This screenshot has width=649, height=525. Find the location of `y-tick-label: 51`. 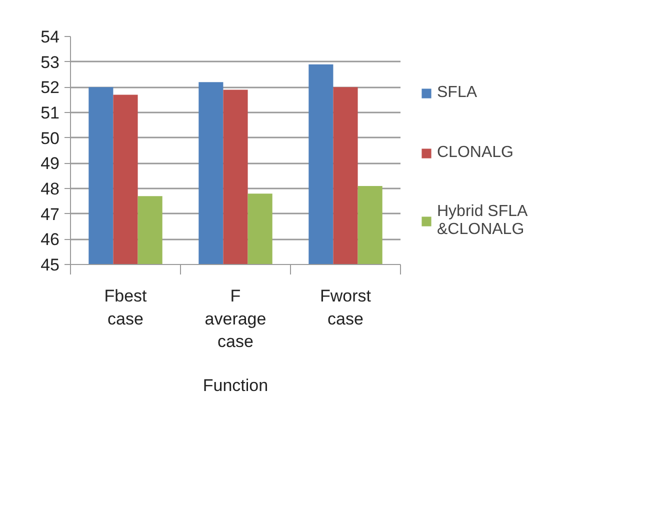

y-tick-label: 51 is located at coordinates (50, 113).